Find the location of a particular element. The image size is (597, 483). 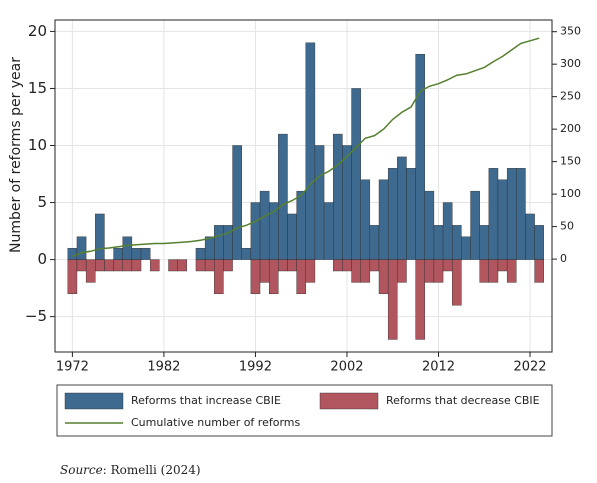

source: Source: Romelli (2024) is located at coordinates (130, 470).